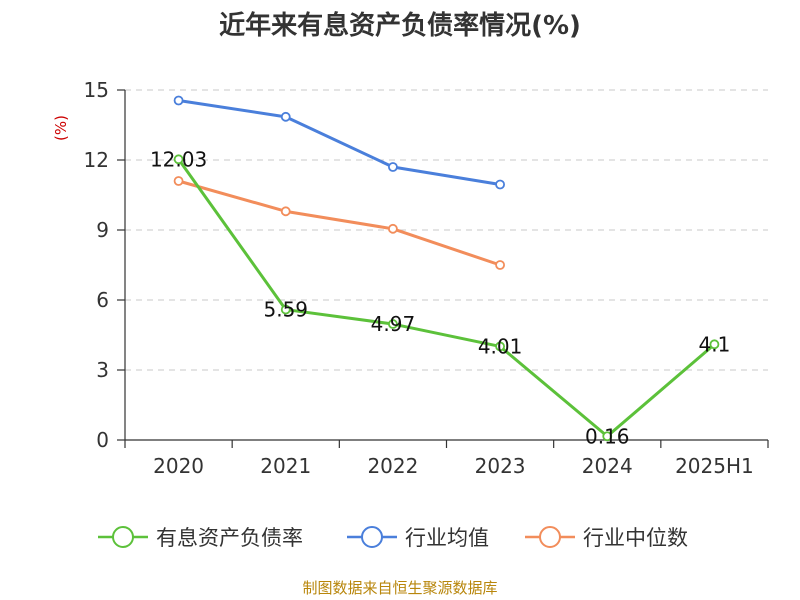  I want to click on data-label: 4.01, so click(500, 346).